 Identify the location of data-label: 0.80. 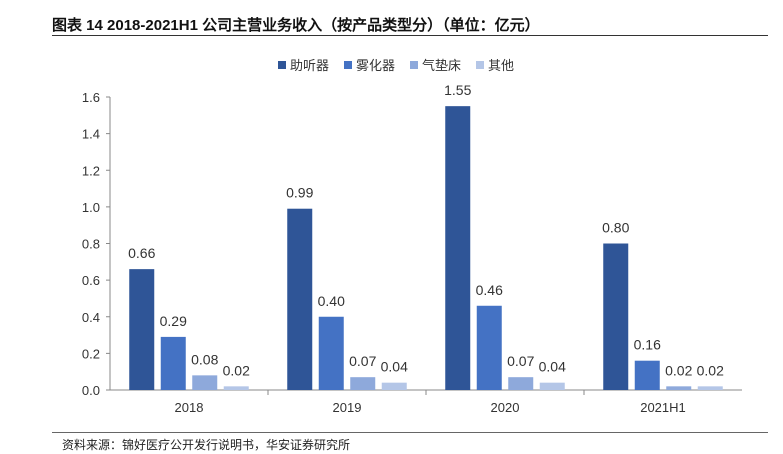
(615, 228).